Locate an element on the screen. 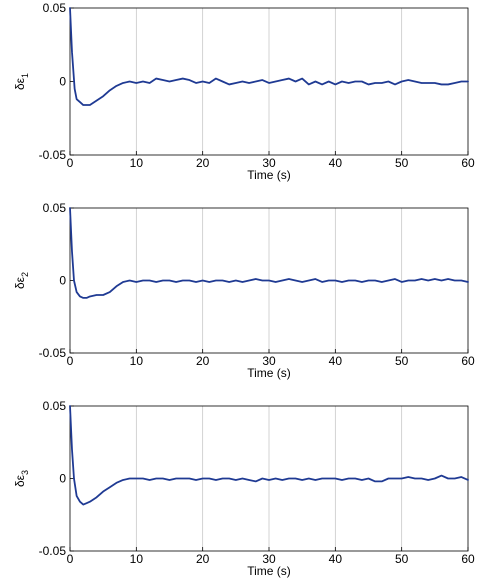 This screenshot has width=479, height=587. y-axis-label: δε2 is located at coordinates (21, 280).